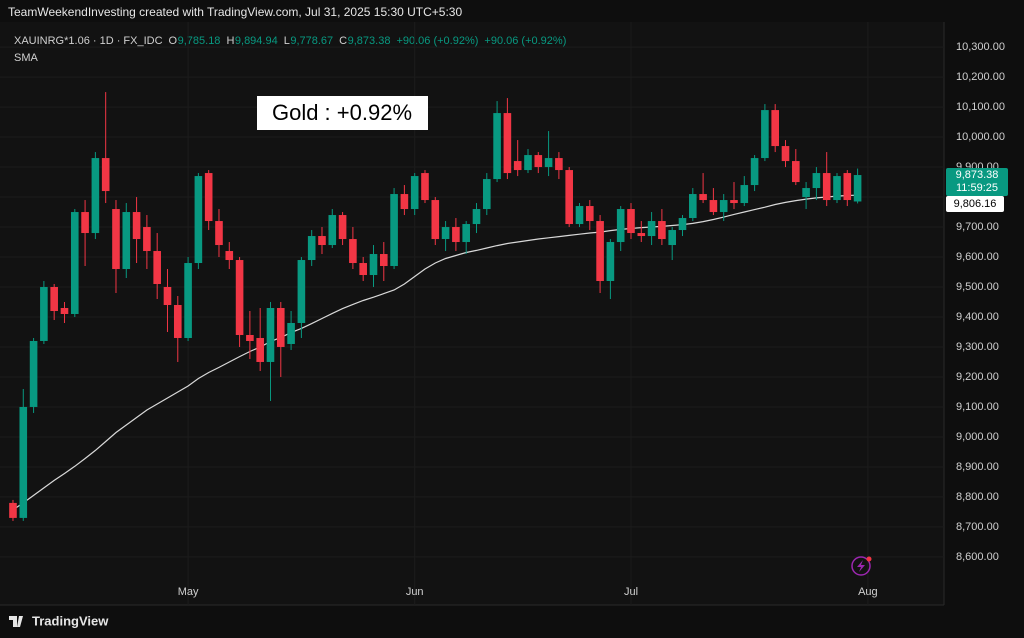 The width and height of the screenshot is (1024, 638). I want to click on tradingview-logo, so click(16, 621).